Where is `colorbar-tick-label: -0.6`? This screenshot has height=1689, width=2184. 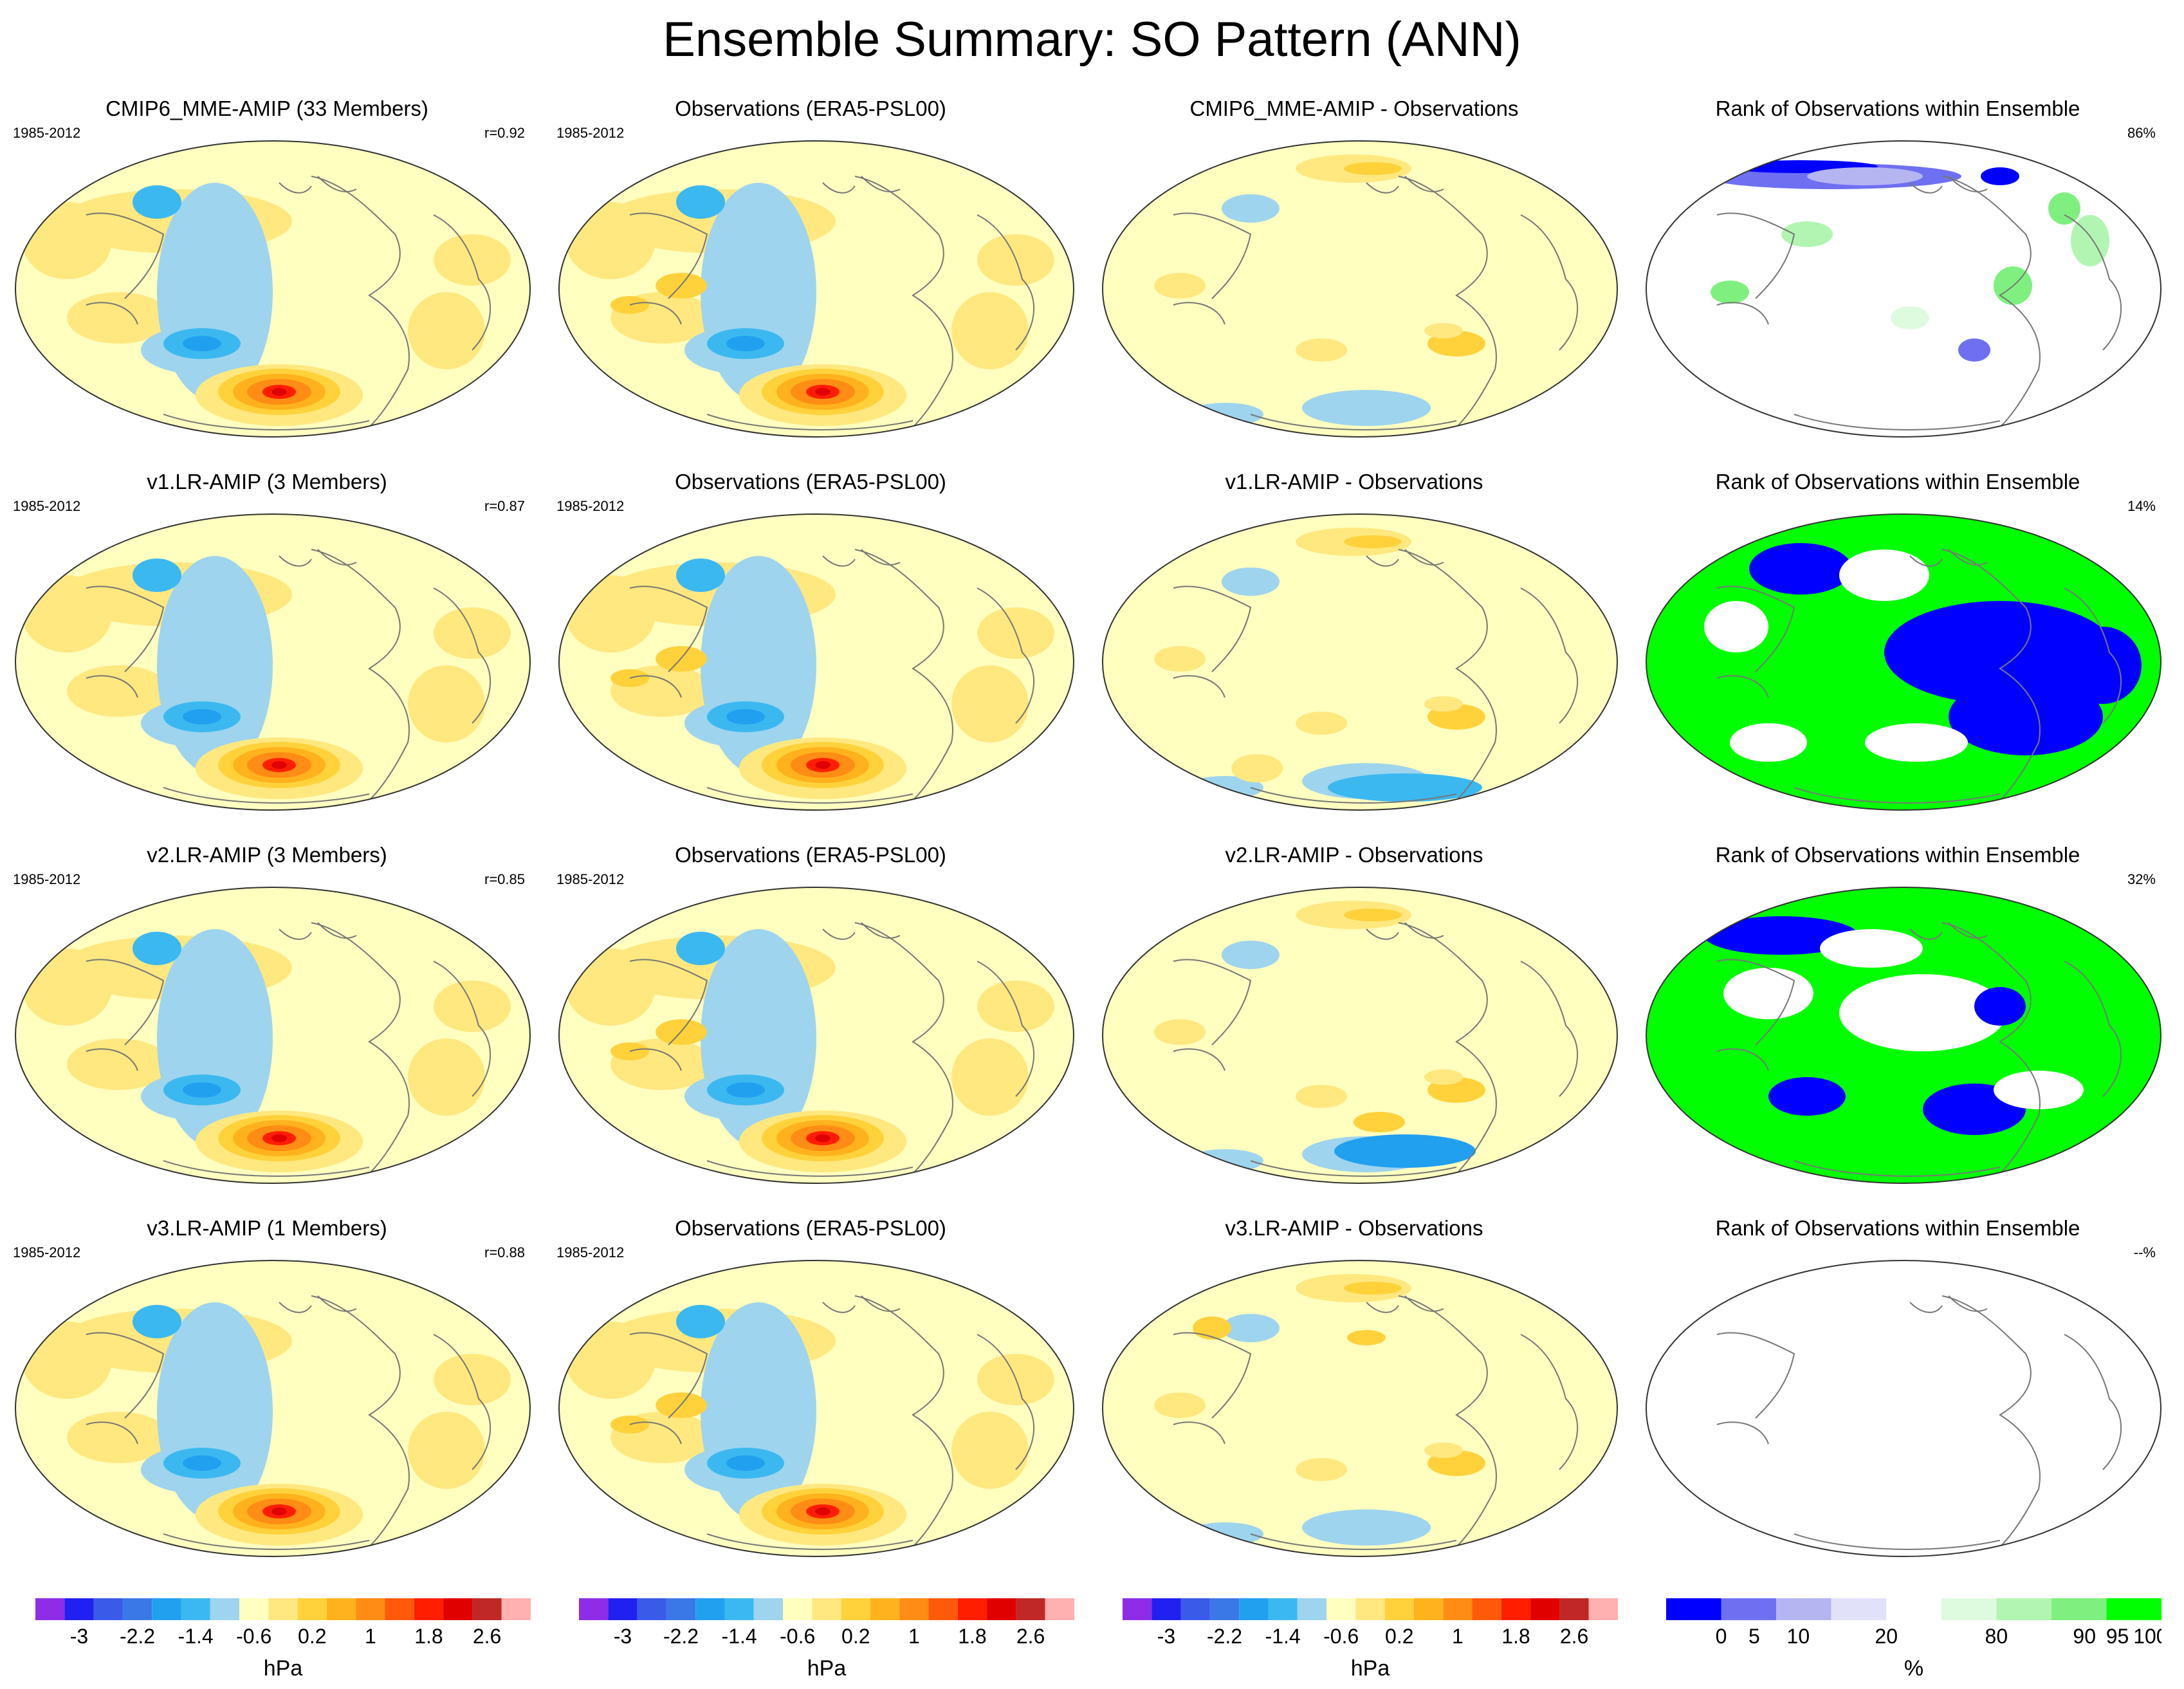
colorbar-tick-label: -0.6 is located at coordinates (797, 1637).